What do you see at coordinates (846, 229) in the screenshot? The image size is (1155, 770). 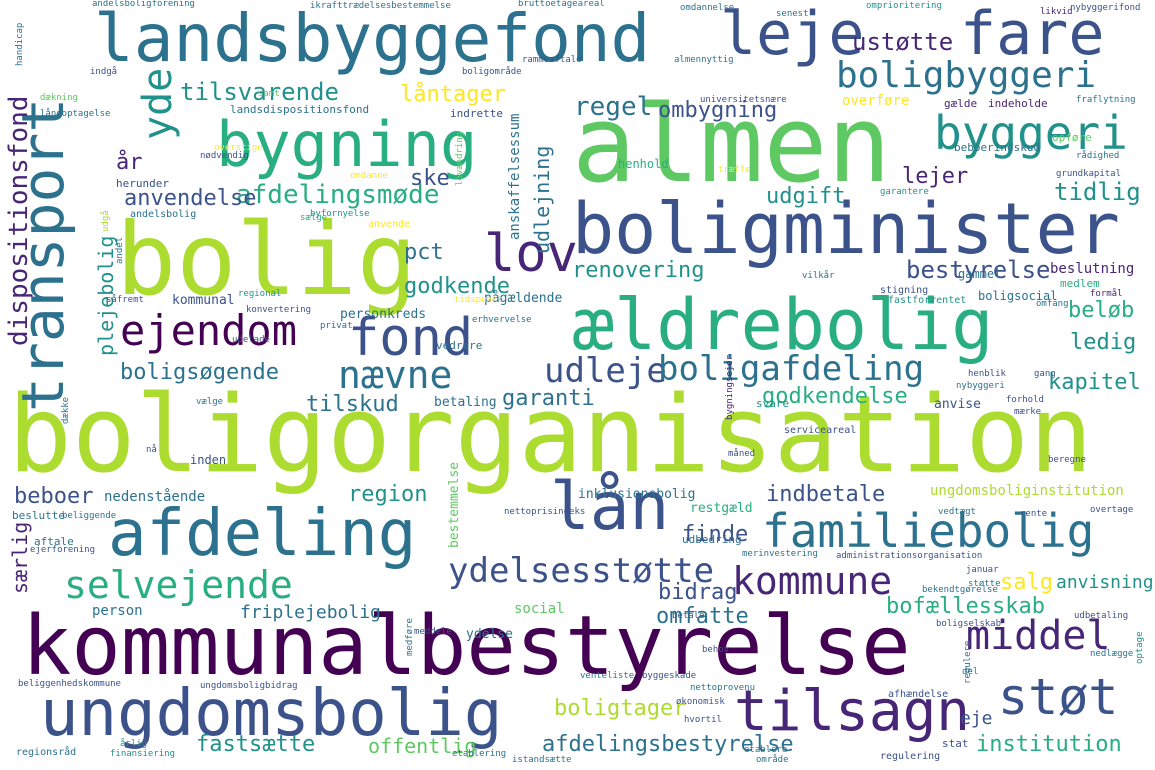 I see `word-boligminister: boligminister` at bounding box center [846, 229].